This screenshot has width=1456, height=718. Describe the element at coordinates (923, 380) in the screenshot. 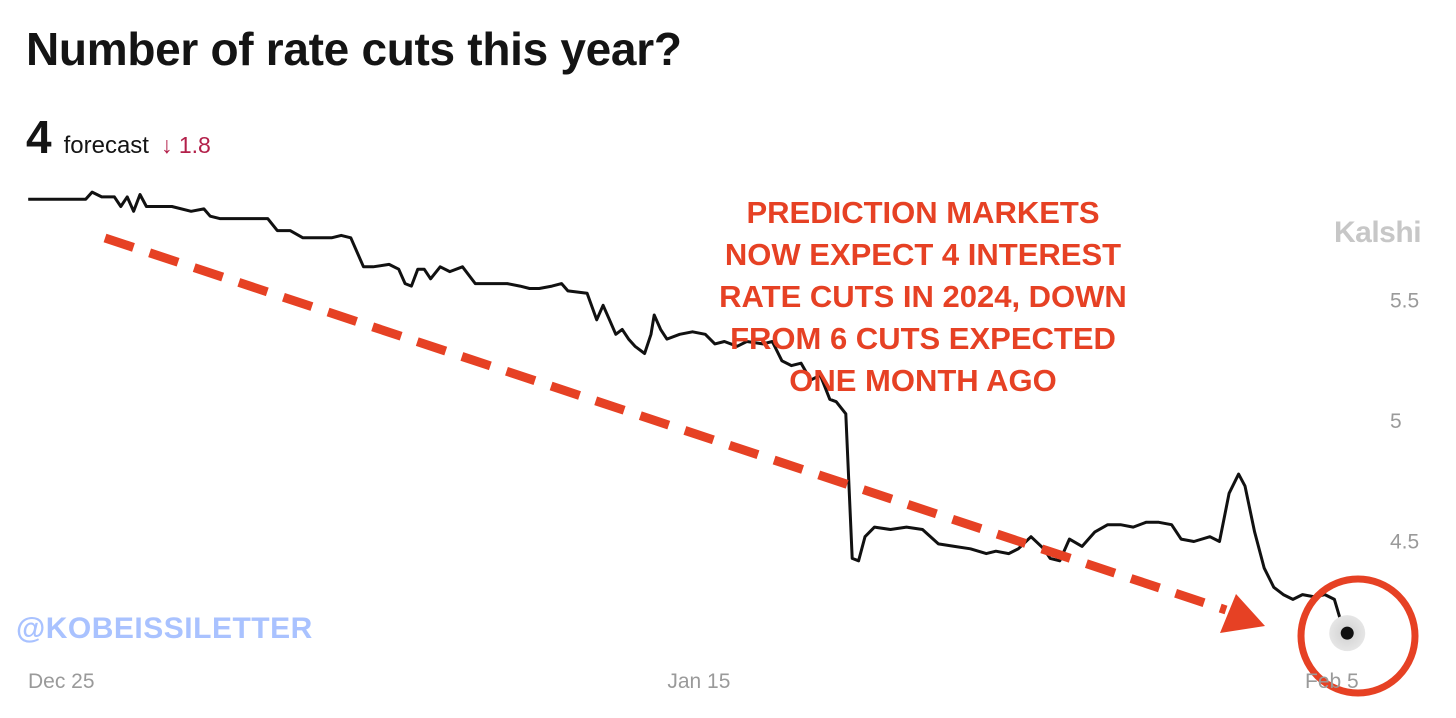

I see `annotation-line: ONE MONTH AGO` at that location.